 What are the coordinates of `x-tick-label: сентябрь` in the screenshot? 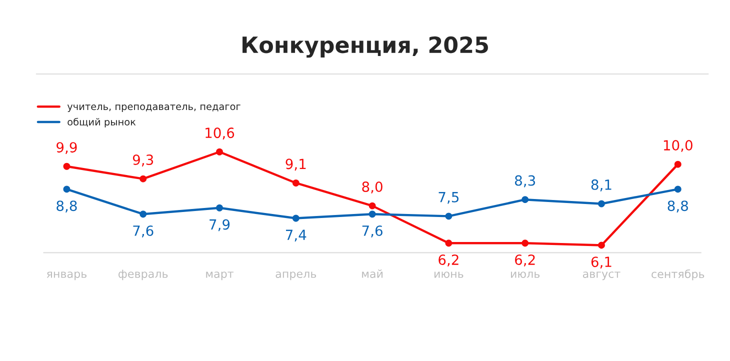 It's located at (678, 274).